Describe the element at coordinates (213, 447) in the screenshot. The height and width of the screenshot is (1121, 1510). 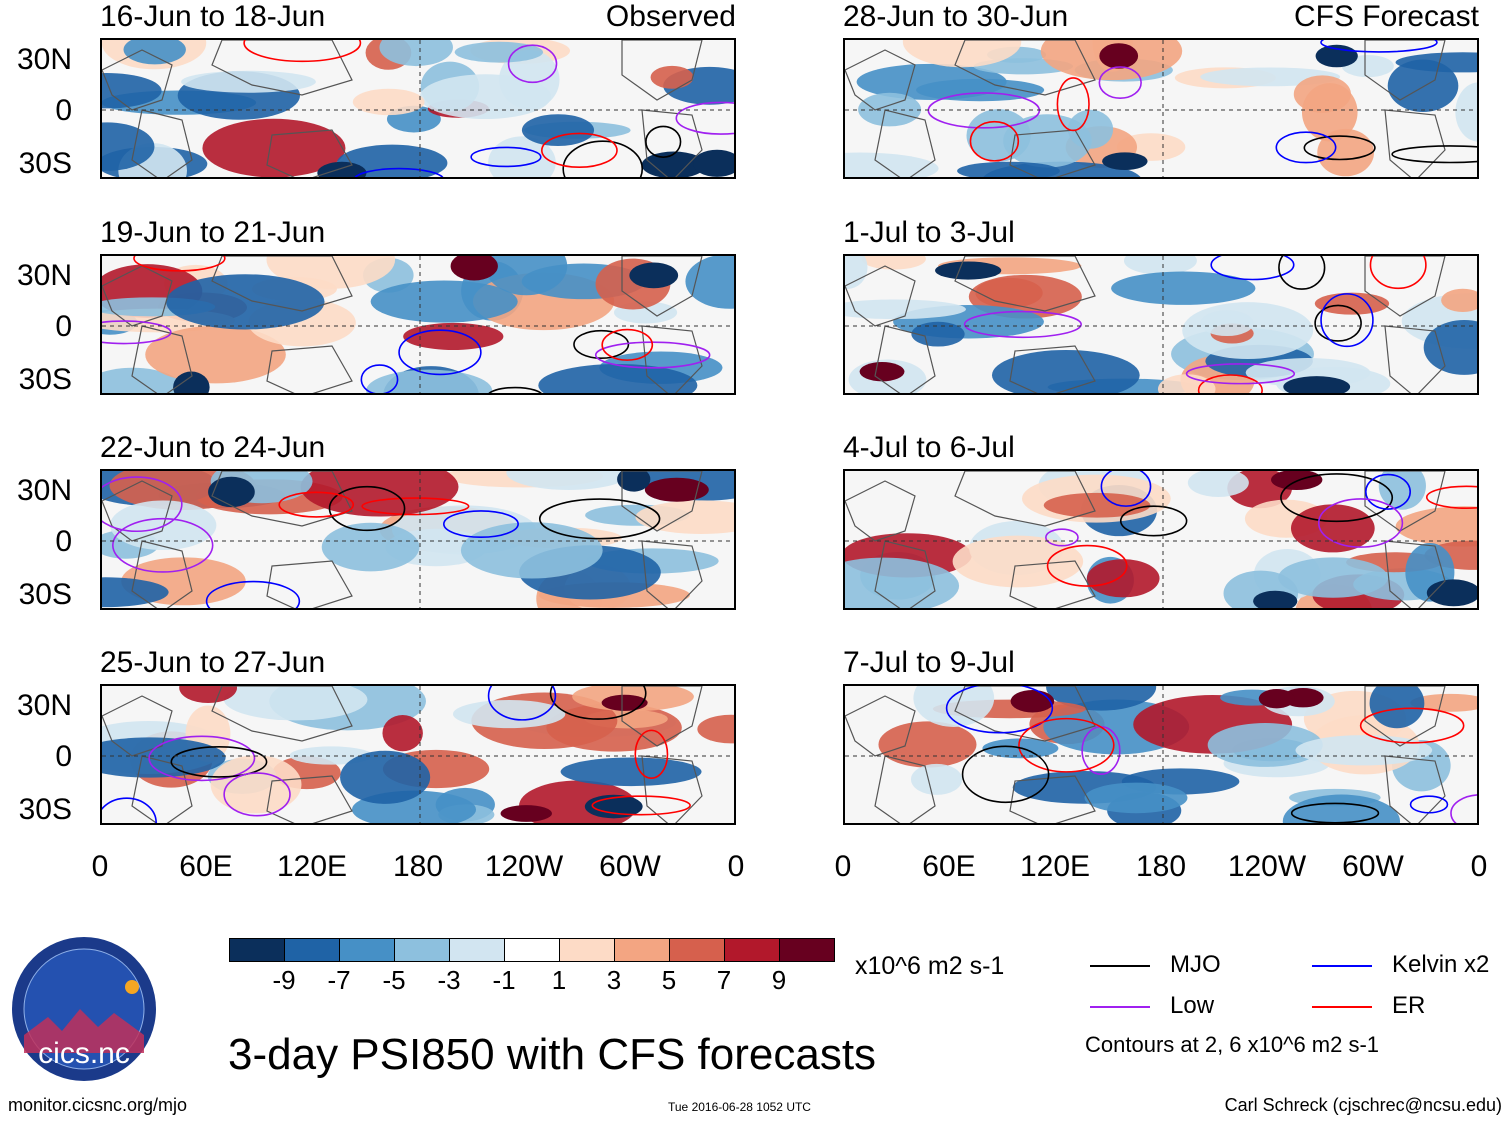
I see `panel-date-range: 22-Jun to 24-Jun` at that location.